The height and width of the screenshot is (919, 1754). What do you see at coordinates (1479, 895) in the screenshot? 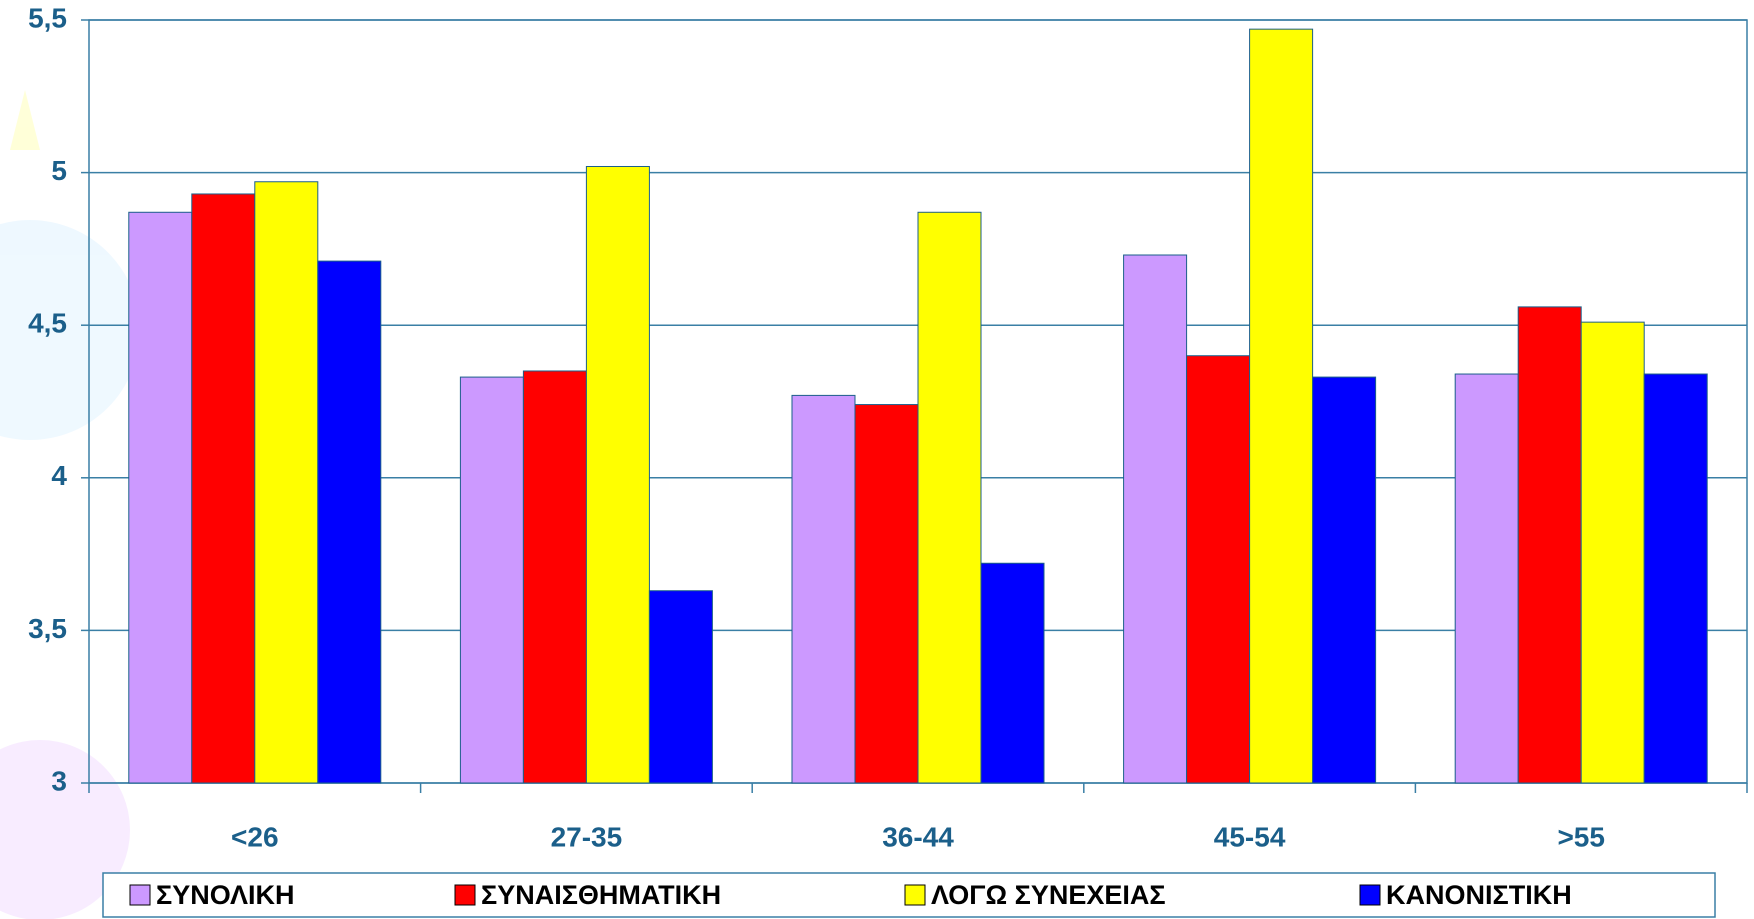
I see `legend-label: ΚΑΝΟΝΙΣΤΙΚΗ` at bounding box center [1479, 895].